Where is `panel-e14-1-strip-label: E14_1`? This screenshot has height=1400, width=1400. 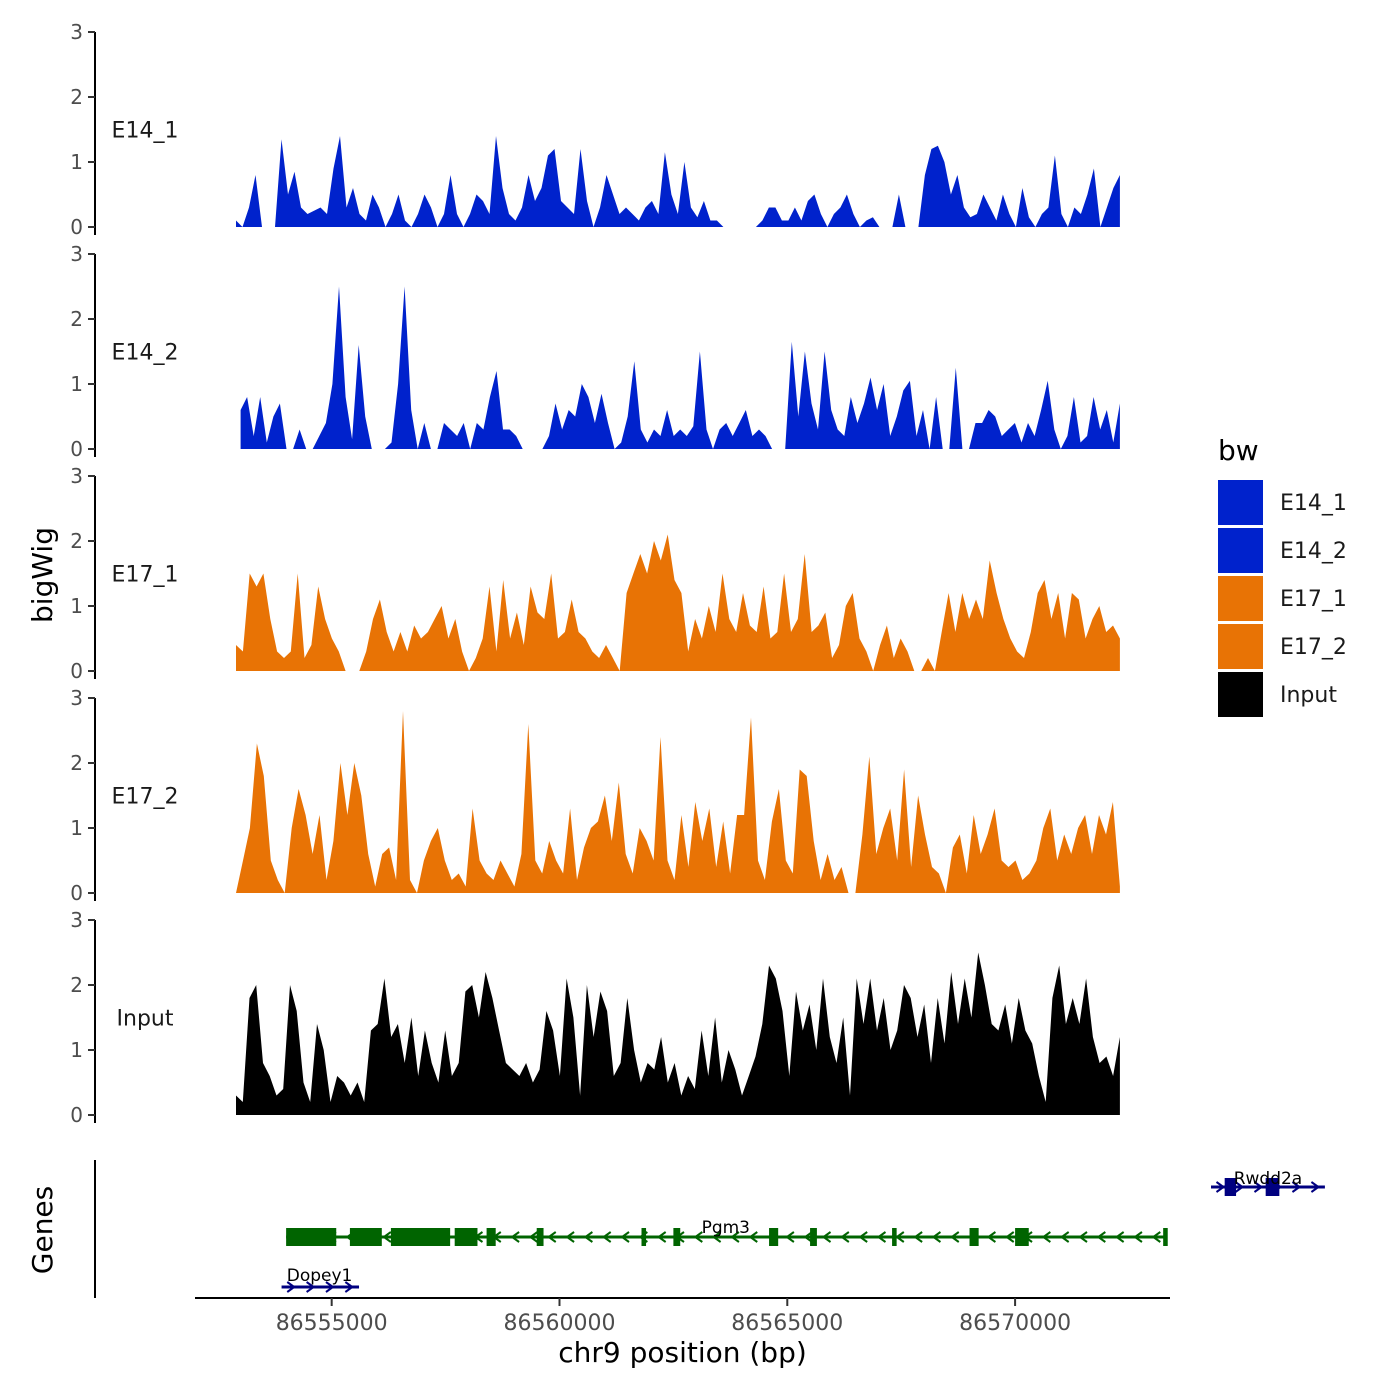
panel-e14-1-strip-label: E14_1 is located at coordinates (145, 131).